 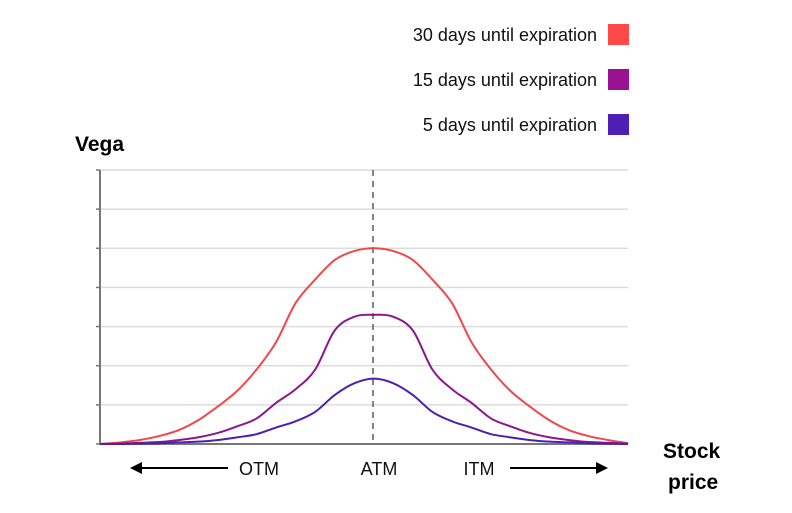 What do you see at coordinates (559, 468) in the screenshot?
I see `right-arrow-icon` at bounding box center [559, 468].